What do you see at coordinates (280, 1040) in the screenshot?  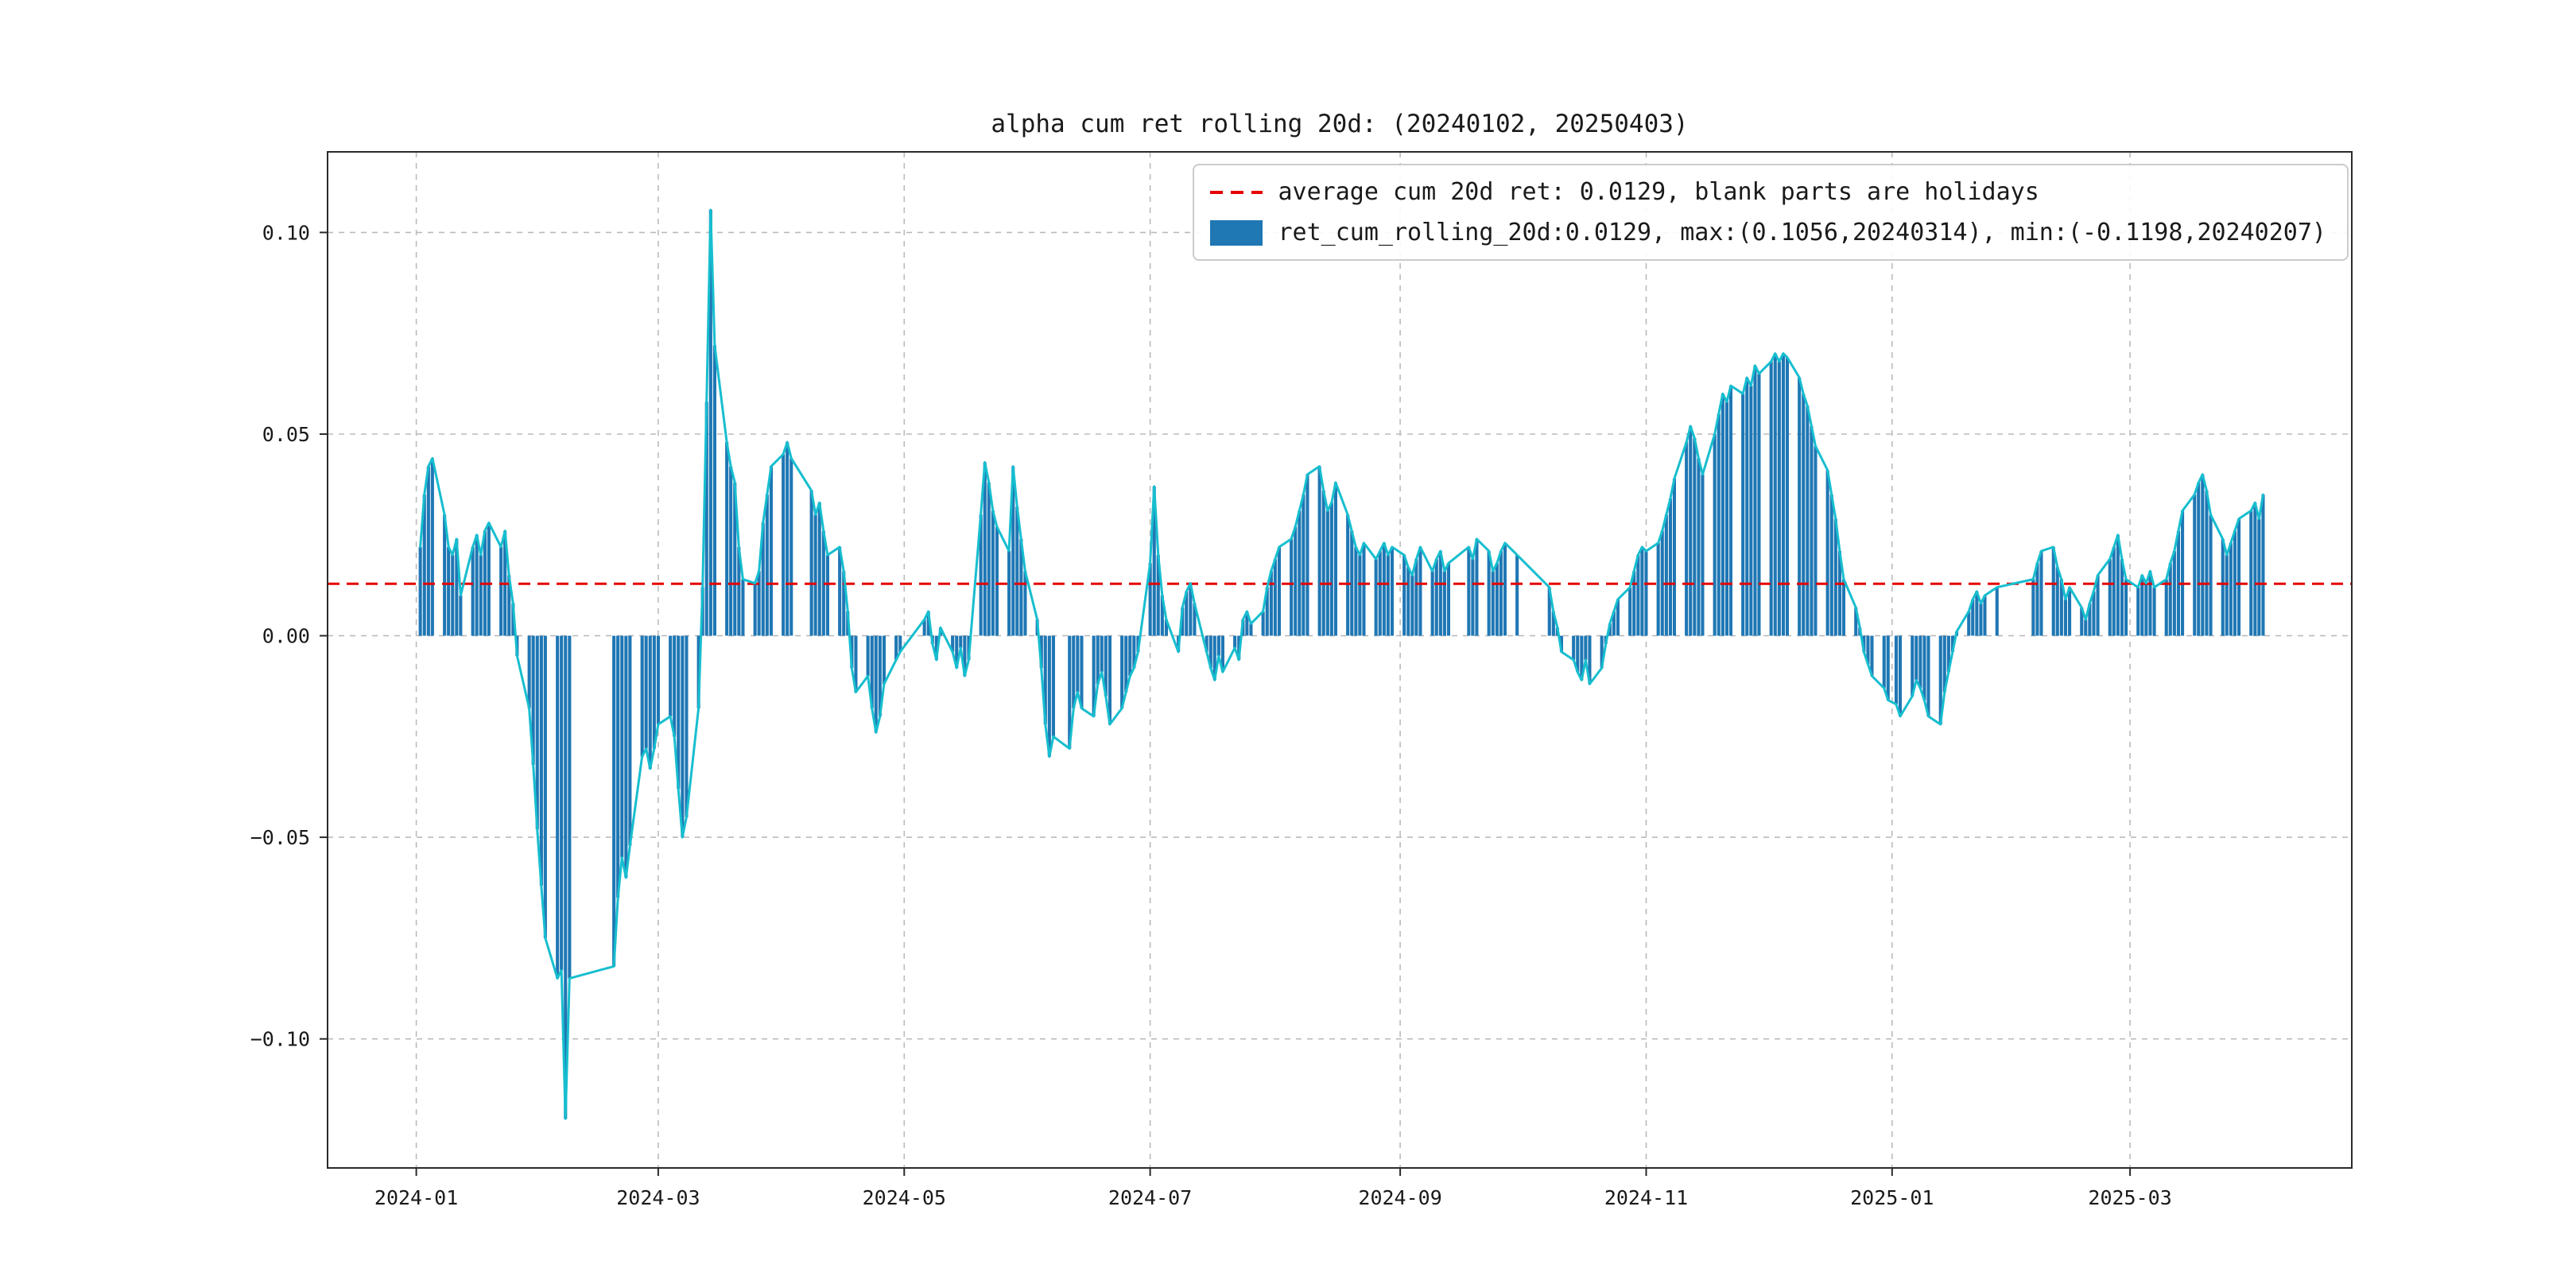 I see `svg-text: −0.10` at bounding box center [280, 1040].